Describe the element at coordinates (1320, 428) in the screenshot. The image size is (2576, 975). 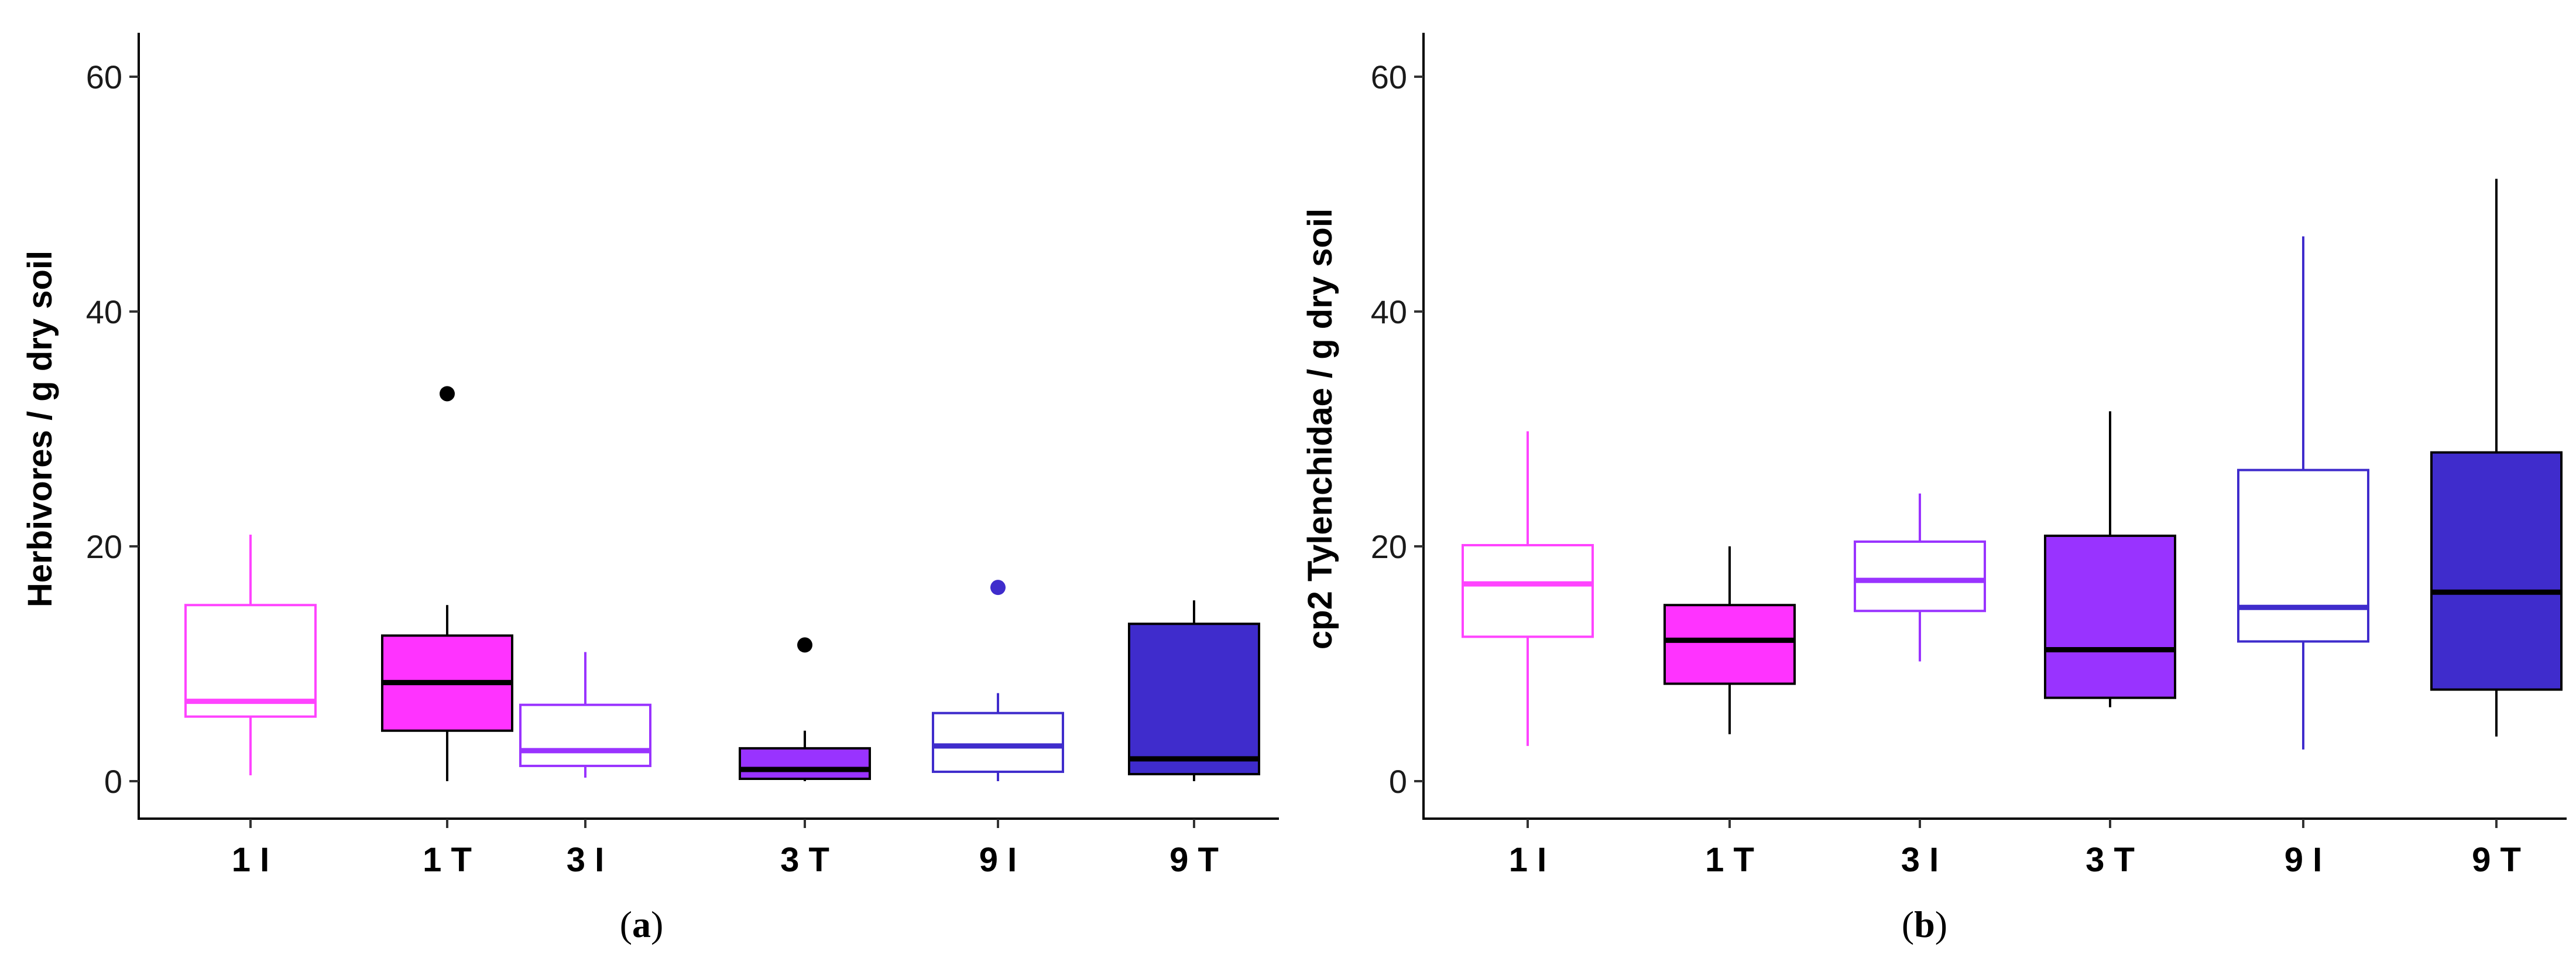
I see `y-axis-title: cp2 Tylenchidae / g dry soil` at that location.